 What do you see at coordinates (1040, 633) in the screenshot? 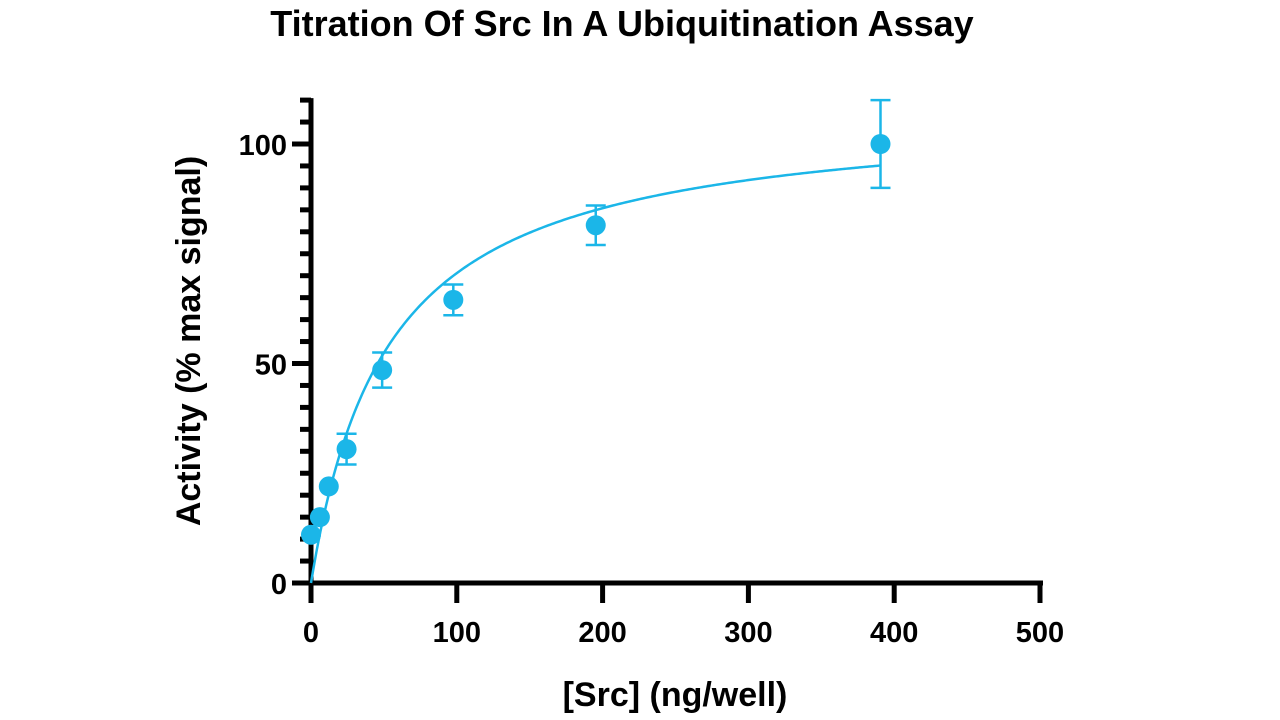
I see `x-tick-label: 500` at bounding box center [1040, 633].